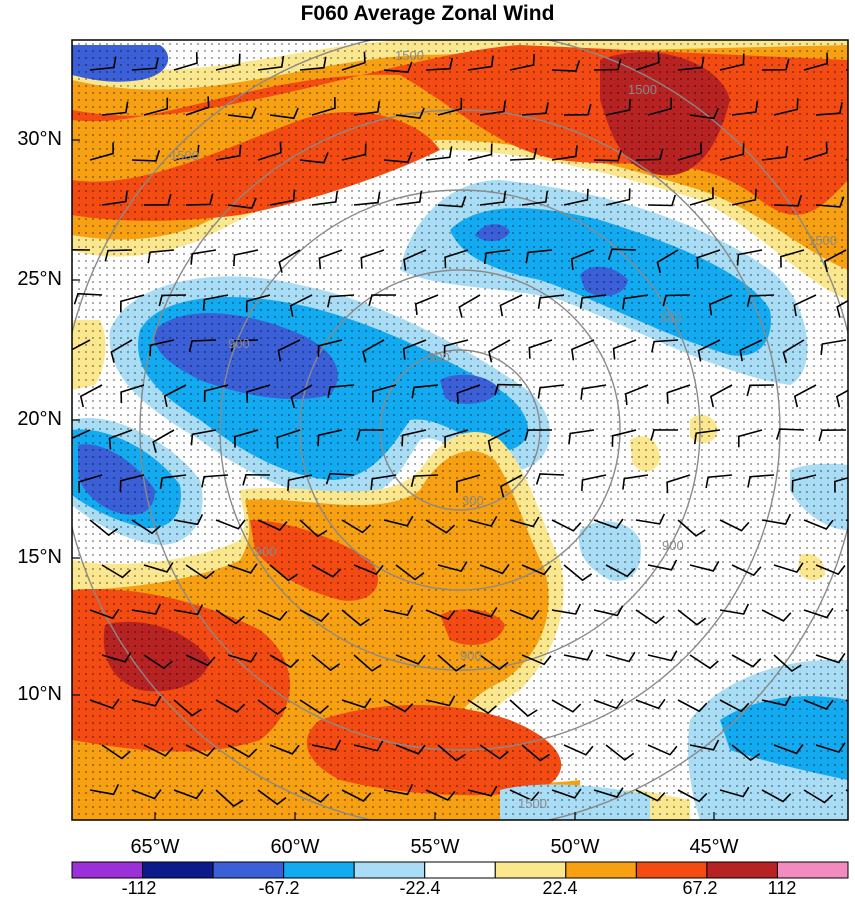 Image resolution: width=855 pixels, height=900 pixels. I want to click on latitude-label: 10°N, so click(39, 694).